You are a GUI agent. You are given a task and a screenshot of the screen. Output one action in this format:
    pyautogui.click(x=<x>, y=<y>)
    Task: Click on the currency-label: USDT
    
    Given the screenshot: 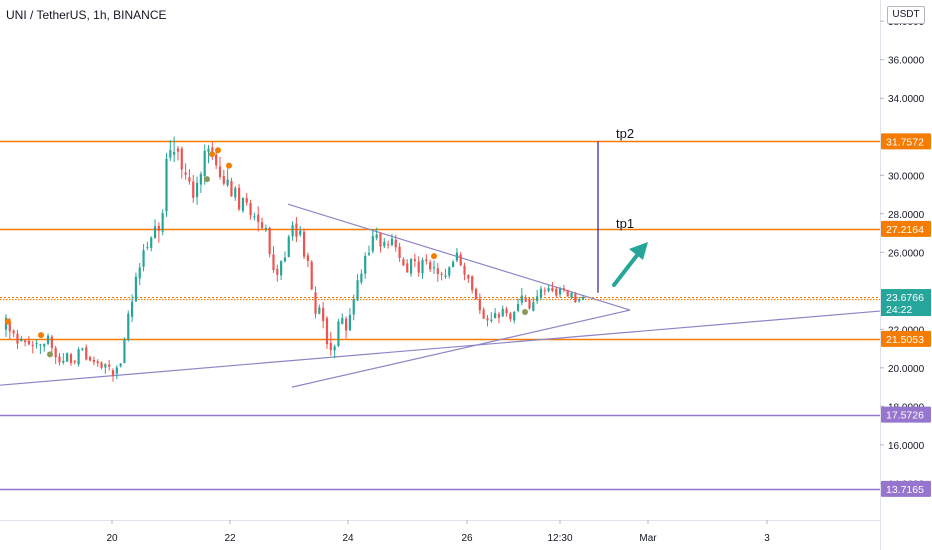 What is the action you would take?
    pyautogui.click(x=906, y=15)
    